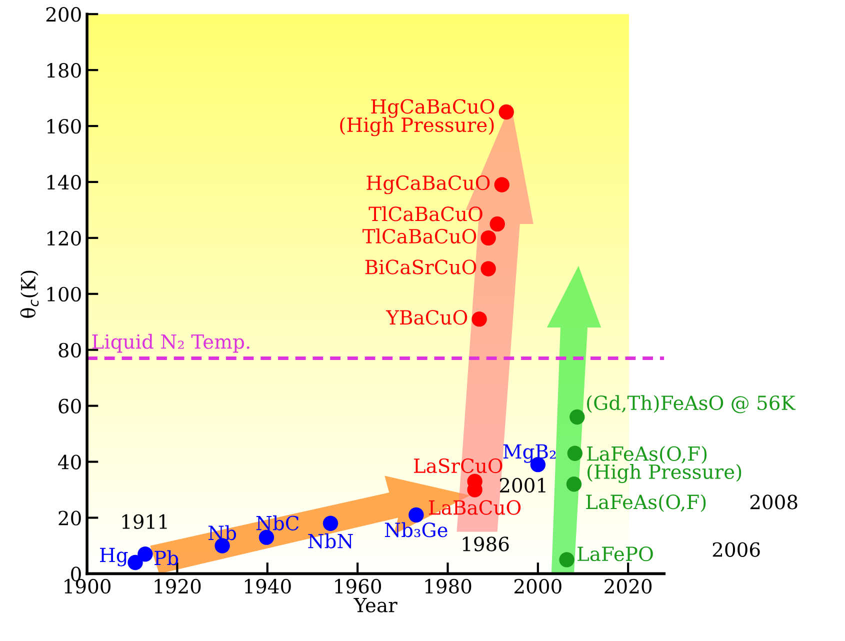  What do you see at coordinates (529, 453) in the screenshot?
I see `data-label: MgB₂` at bounding box center [529, 453].